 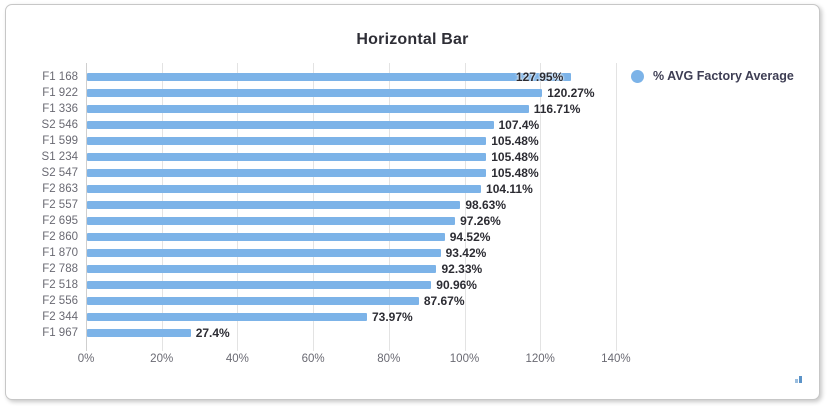 What do you see at coordinates (412, 39) in the screenshot?
I see `chart-title: Horizontal Bar` at bounding box center [412, 39].